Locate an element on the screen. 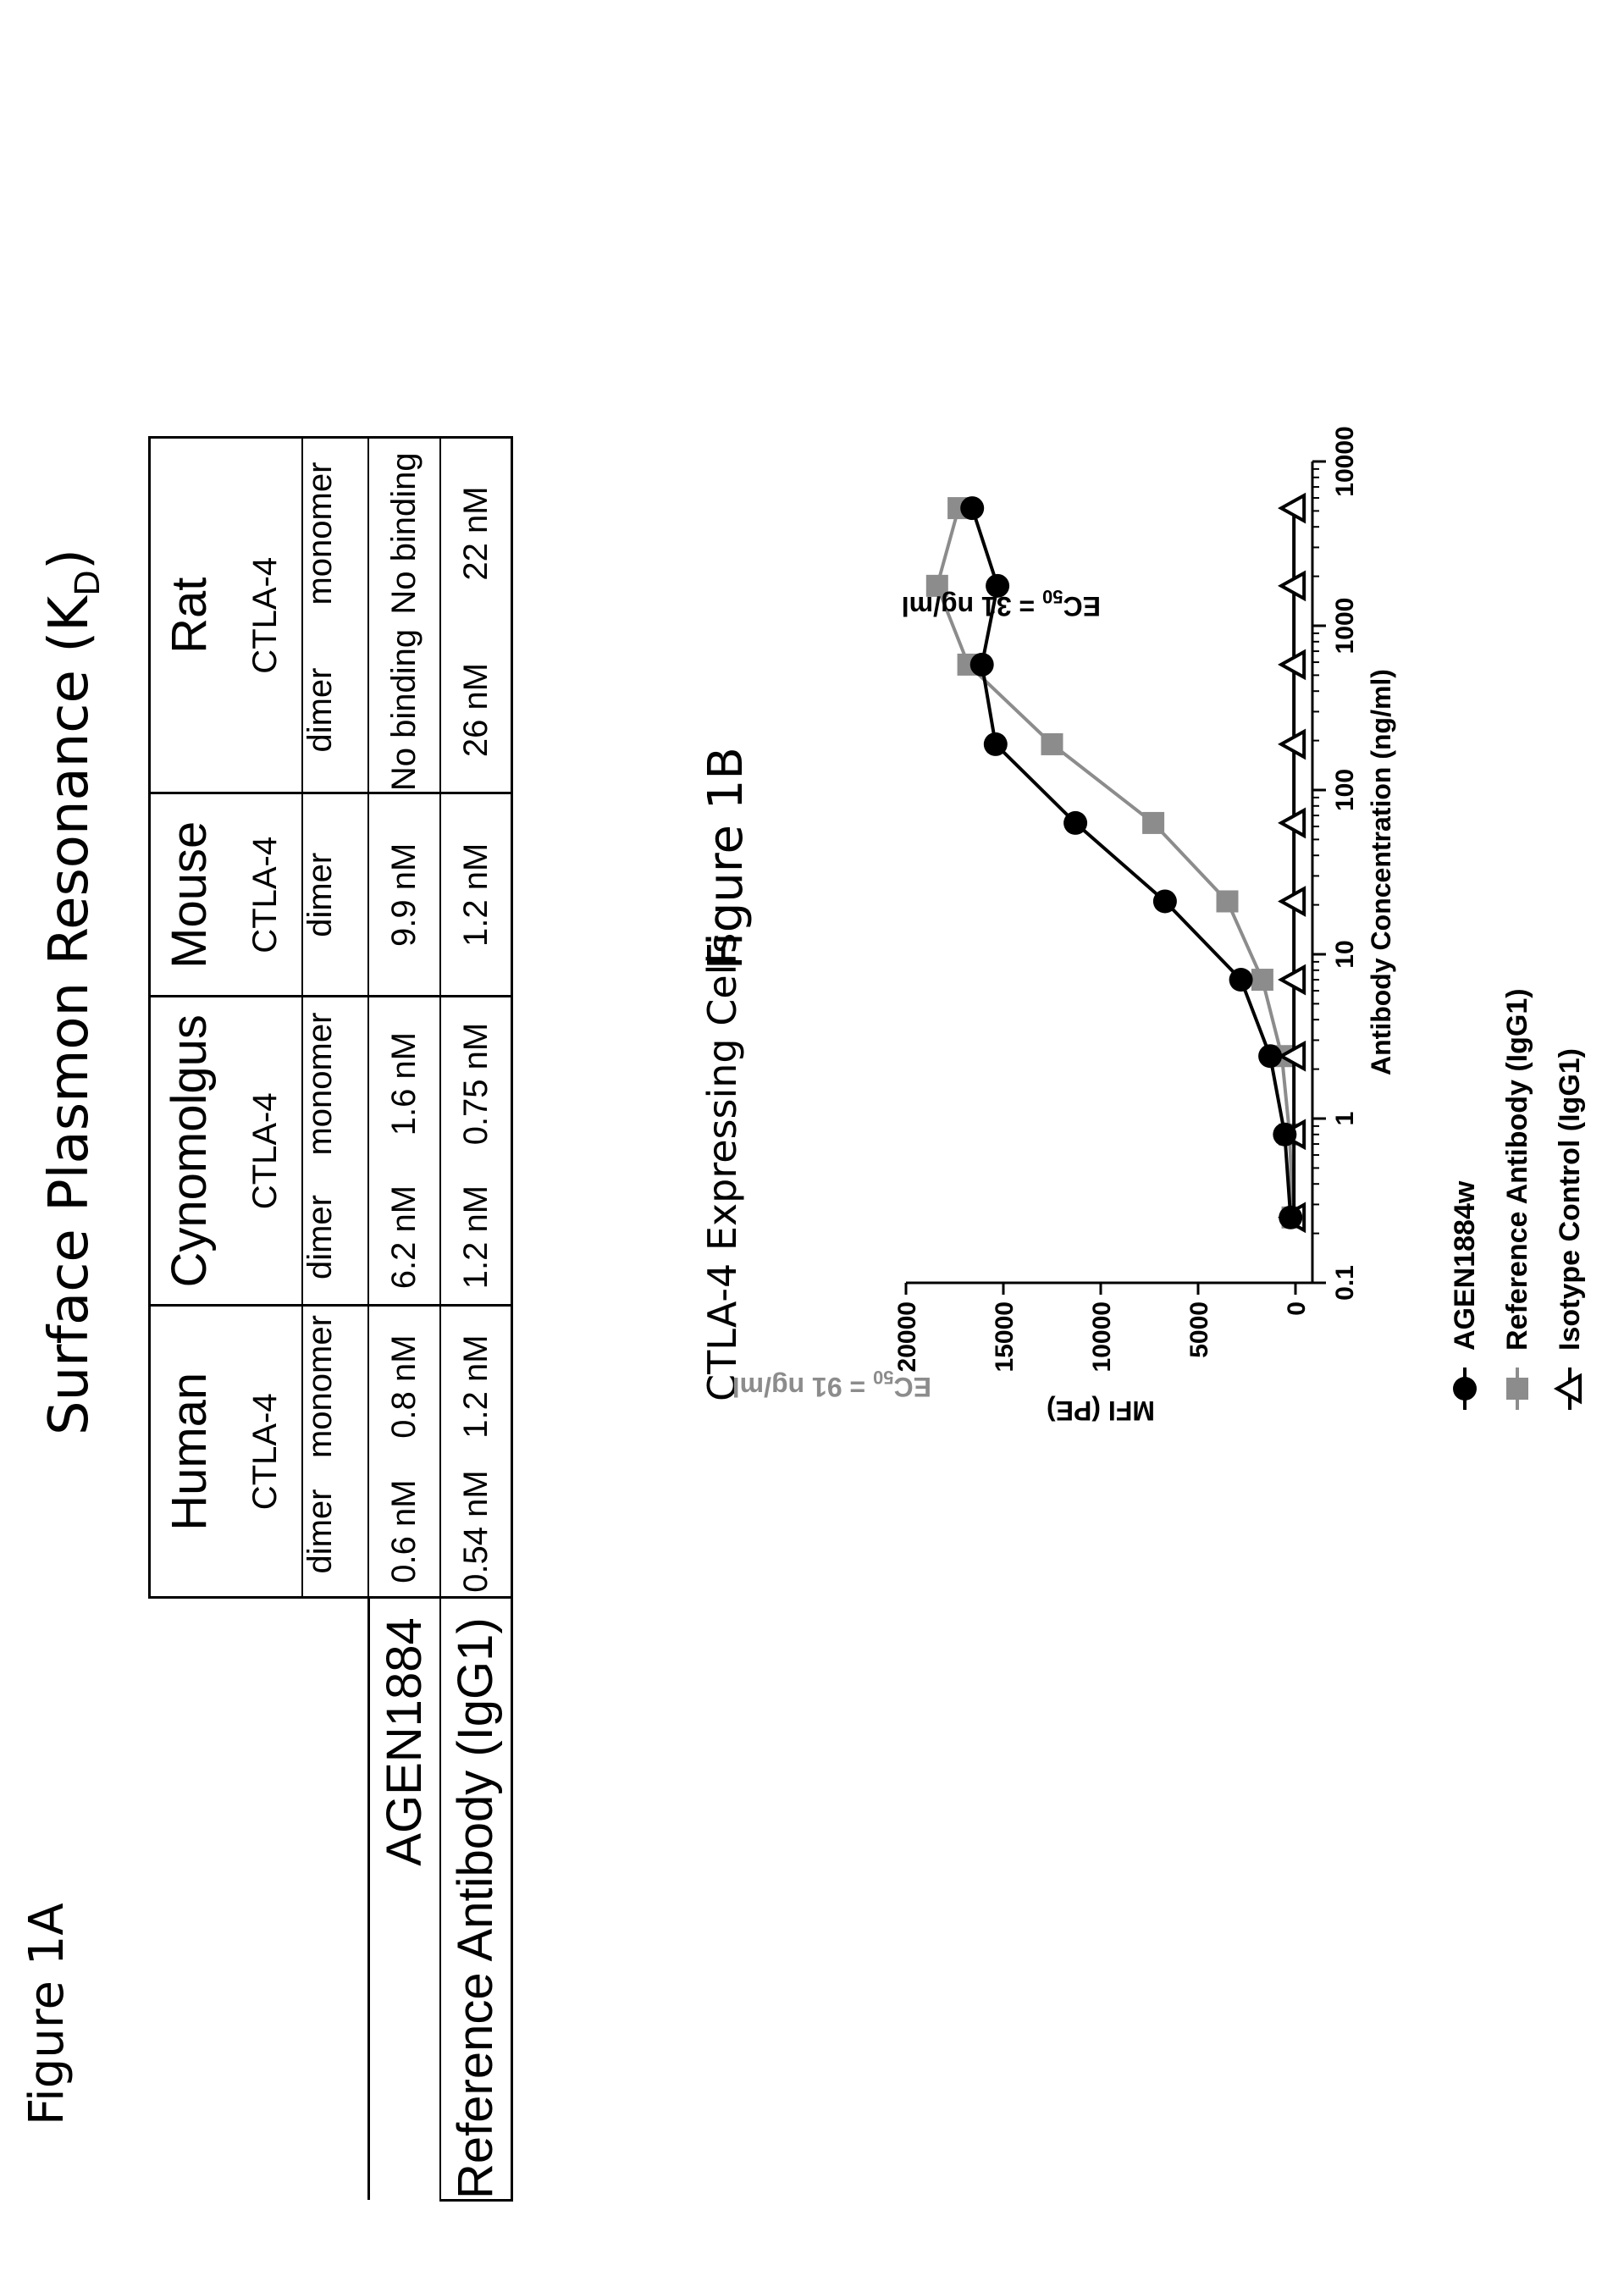  legend-label: Reference Antibody (IgG1) is located at coordinates (1517, 1169).